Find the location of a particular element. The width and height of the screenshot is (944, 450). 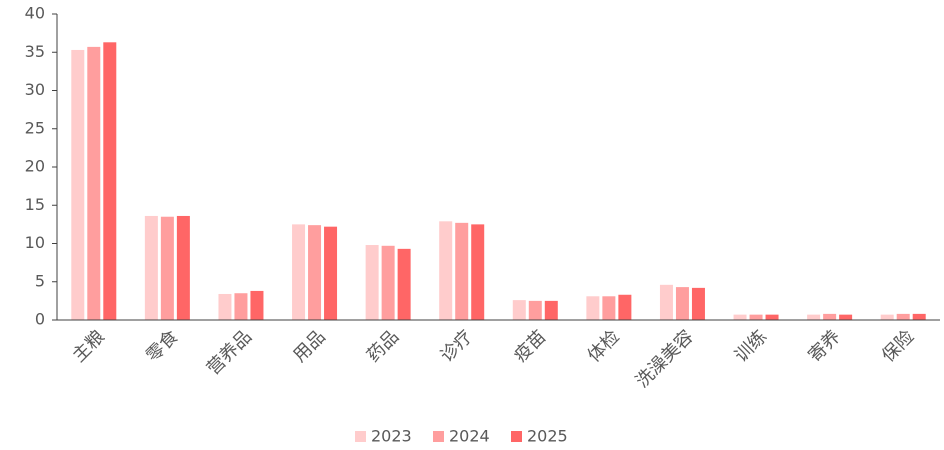

x-tick-label: 寄养 is located at coordinates (824, 346).